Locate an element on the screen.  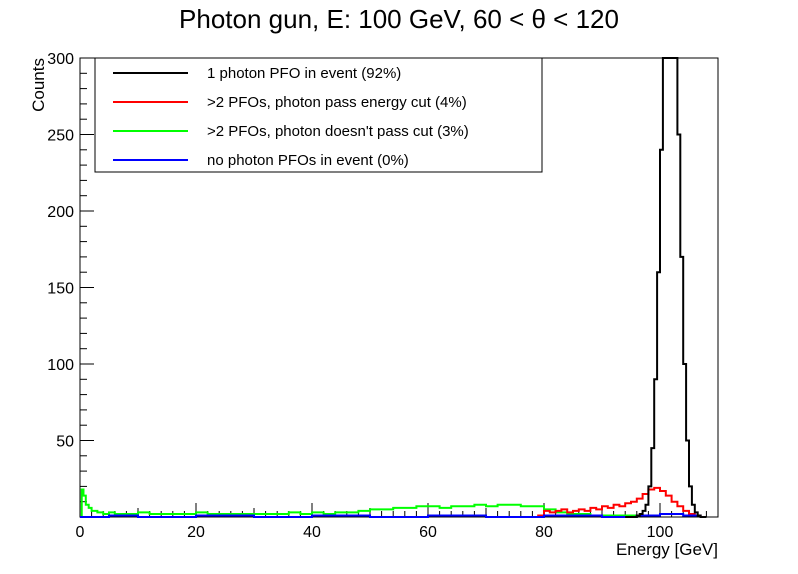
x-tick-label: 20 is located at coordinates (196, 532).